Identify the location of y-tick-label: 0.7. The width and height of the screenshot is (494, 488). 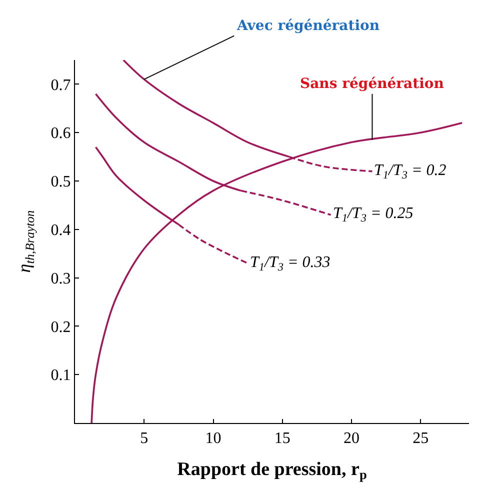
(60, 85).